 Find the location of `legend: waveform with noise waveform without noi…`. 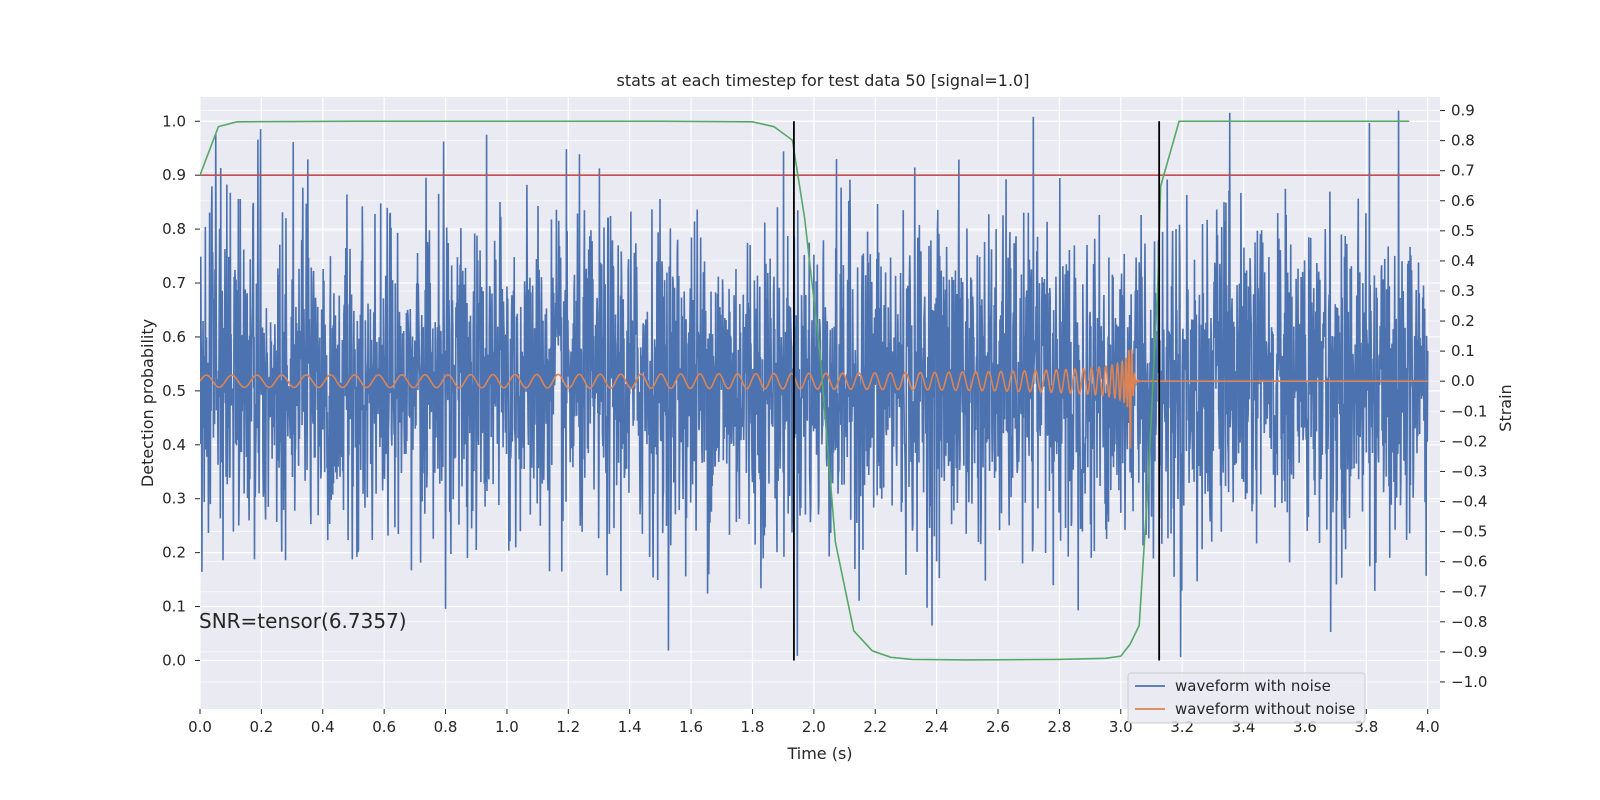

legend: waveform with noise waveform without noi… is located at coordinates (1246, 698).